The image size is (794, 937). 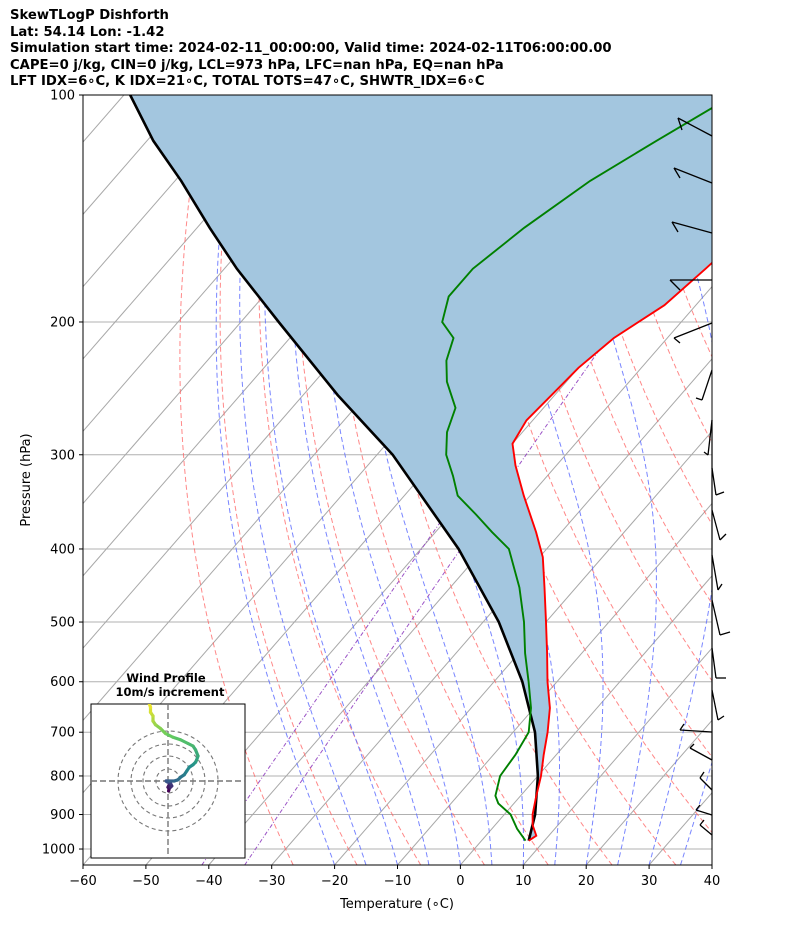 What do you see at coordinates (712, 881) in the screenshot?
I see `x-tick-label: 40` at bounding box center [712, 881].